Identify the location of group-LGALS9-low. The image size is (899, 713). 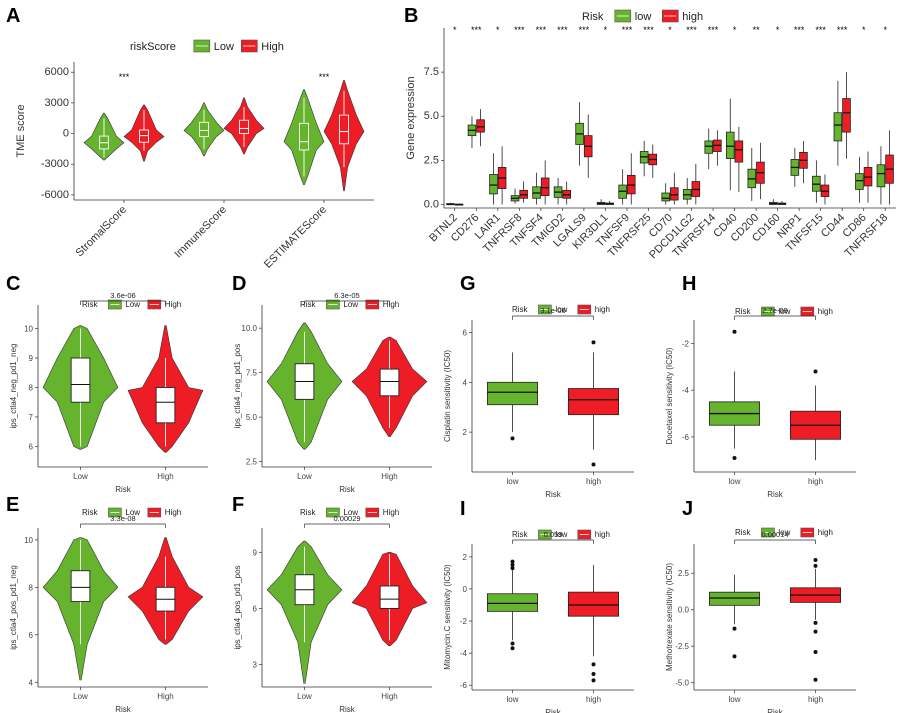
(579, 134).